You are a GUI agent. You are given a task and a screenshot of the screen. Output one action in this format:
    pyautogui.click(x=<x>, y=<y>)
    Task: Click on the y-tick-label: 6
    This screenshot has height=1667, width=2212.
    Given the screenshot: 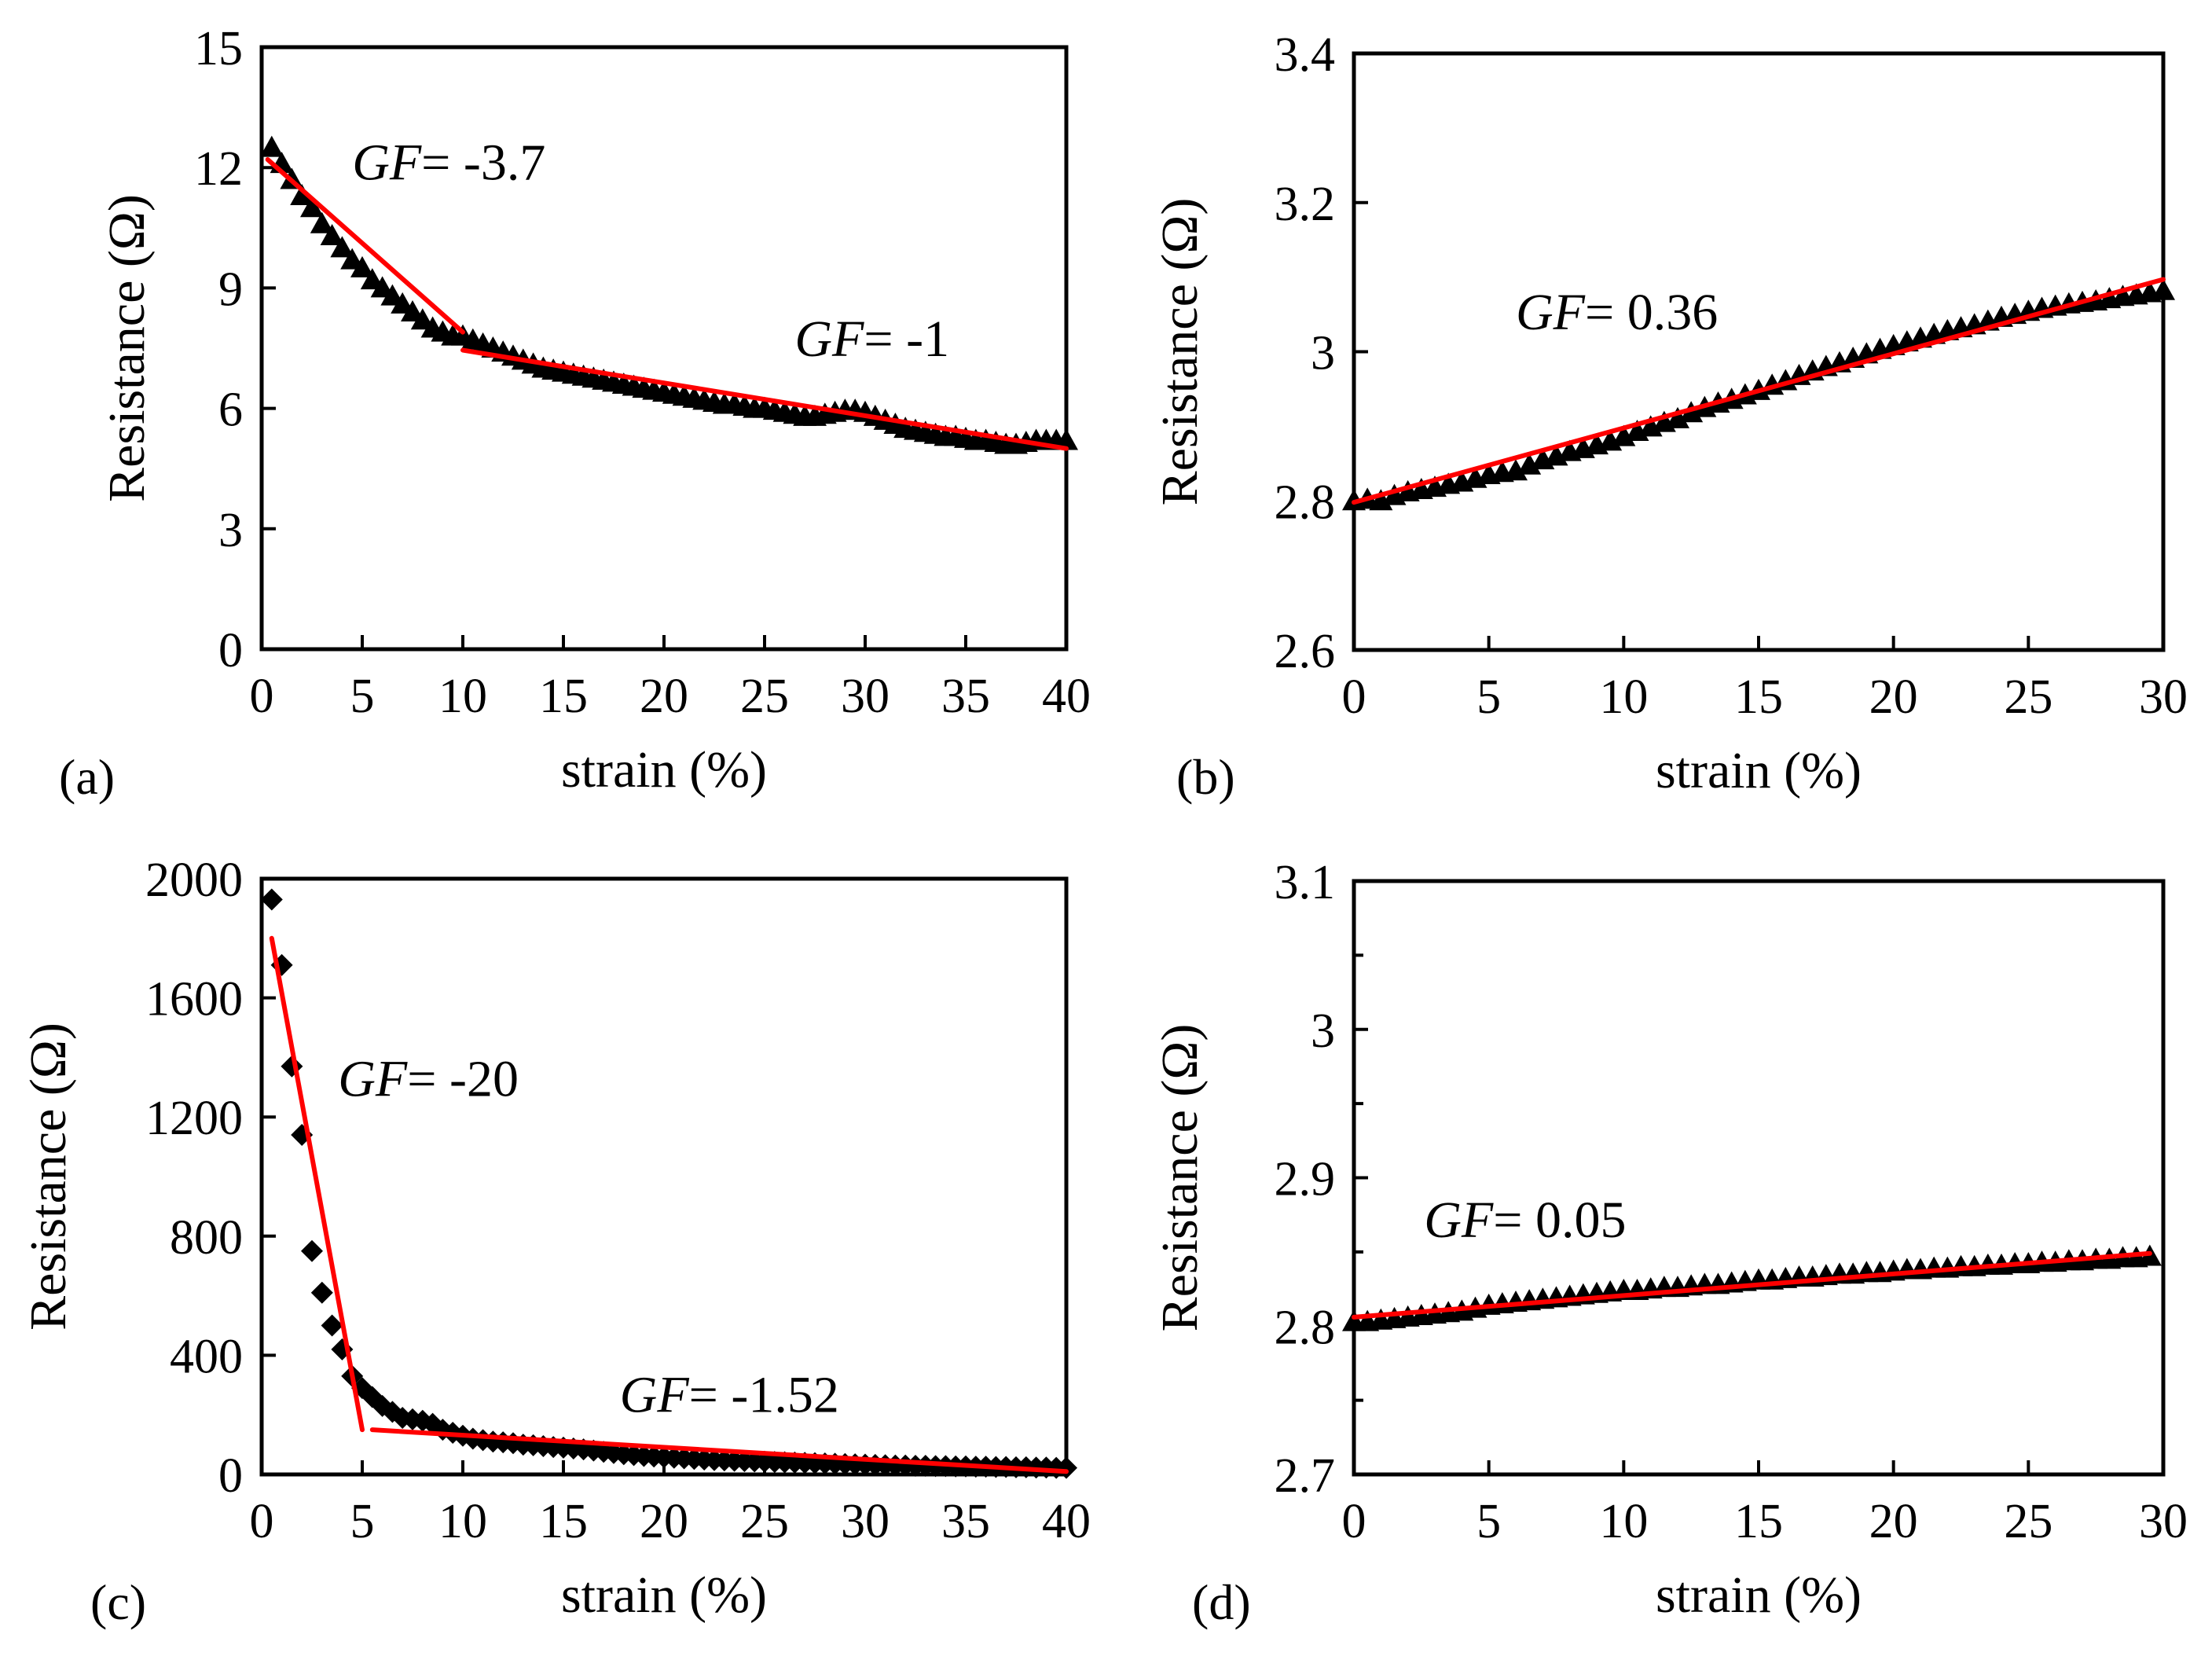 What is the action you would take?
    pyautogui.click(x=230, y=410)
    